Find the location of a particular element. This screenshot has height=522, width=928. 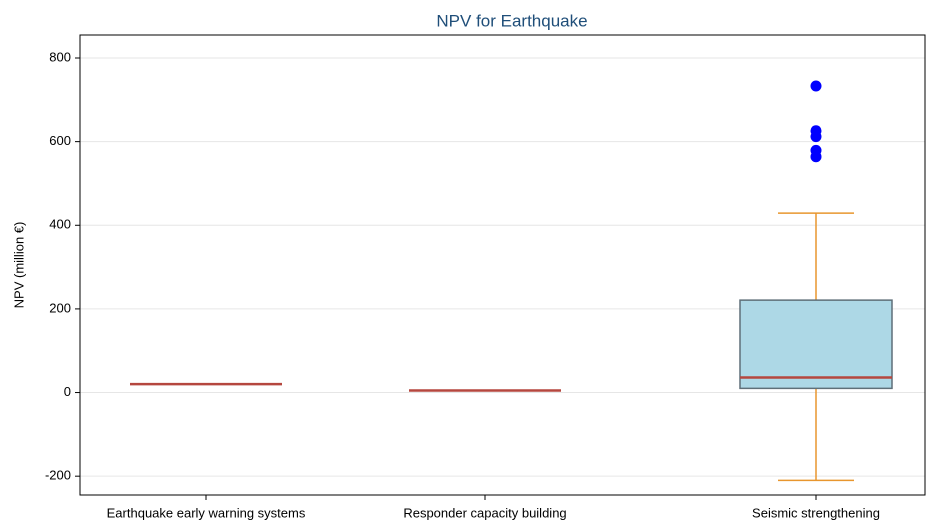

y-axis-label: NPV (million €) is located at coordinates (18, 265).